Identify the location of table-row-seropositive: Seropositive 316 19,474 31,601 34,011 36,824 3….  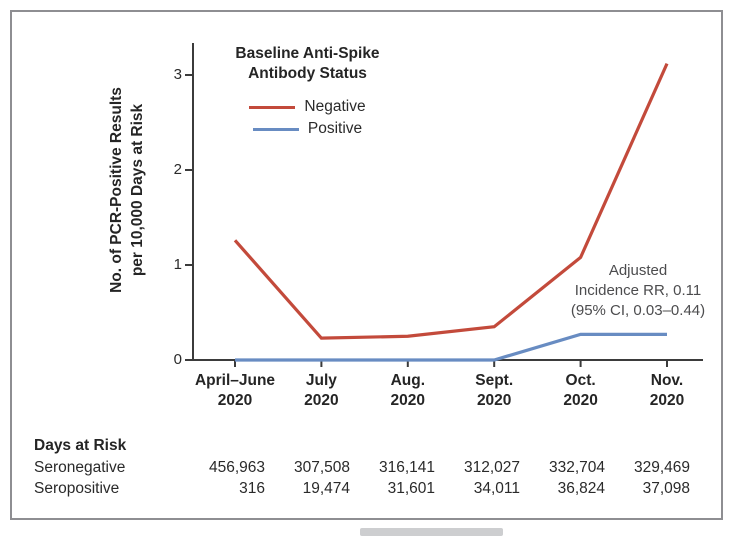
(369, 490).